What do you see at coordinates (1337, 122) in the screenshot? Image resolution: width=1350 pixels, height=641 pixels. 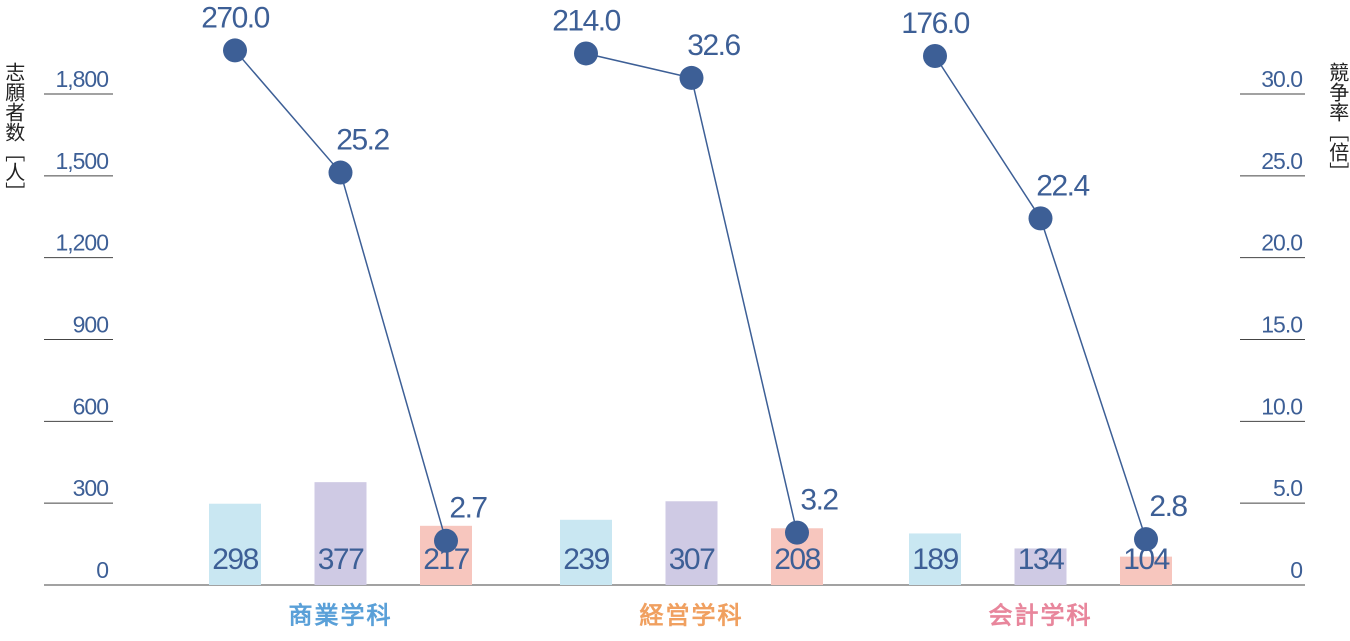 I see `y2-axis-title: 競争率［倍］` at bounding box center [1337, 122].